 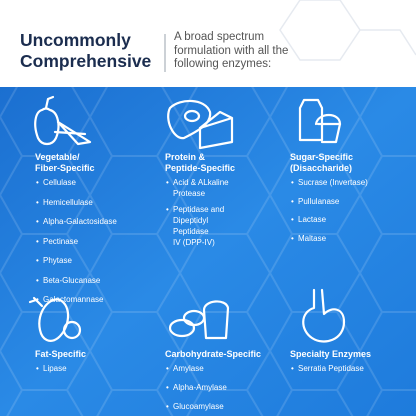 I want to click on enzyme: Phytase, so click(x=57, y=260).